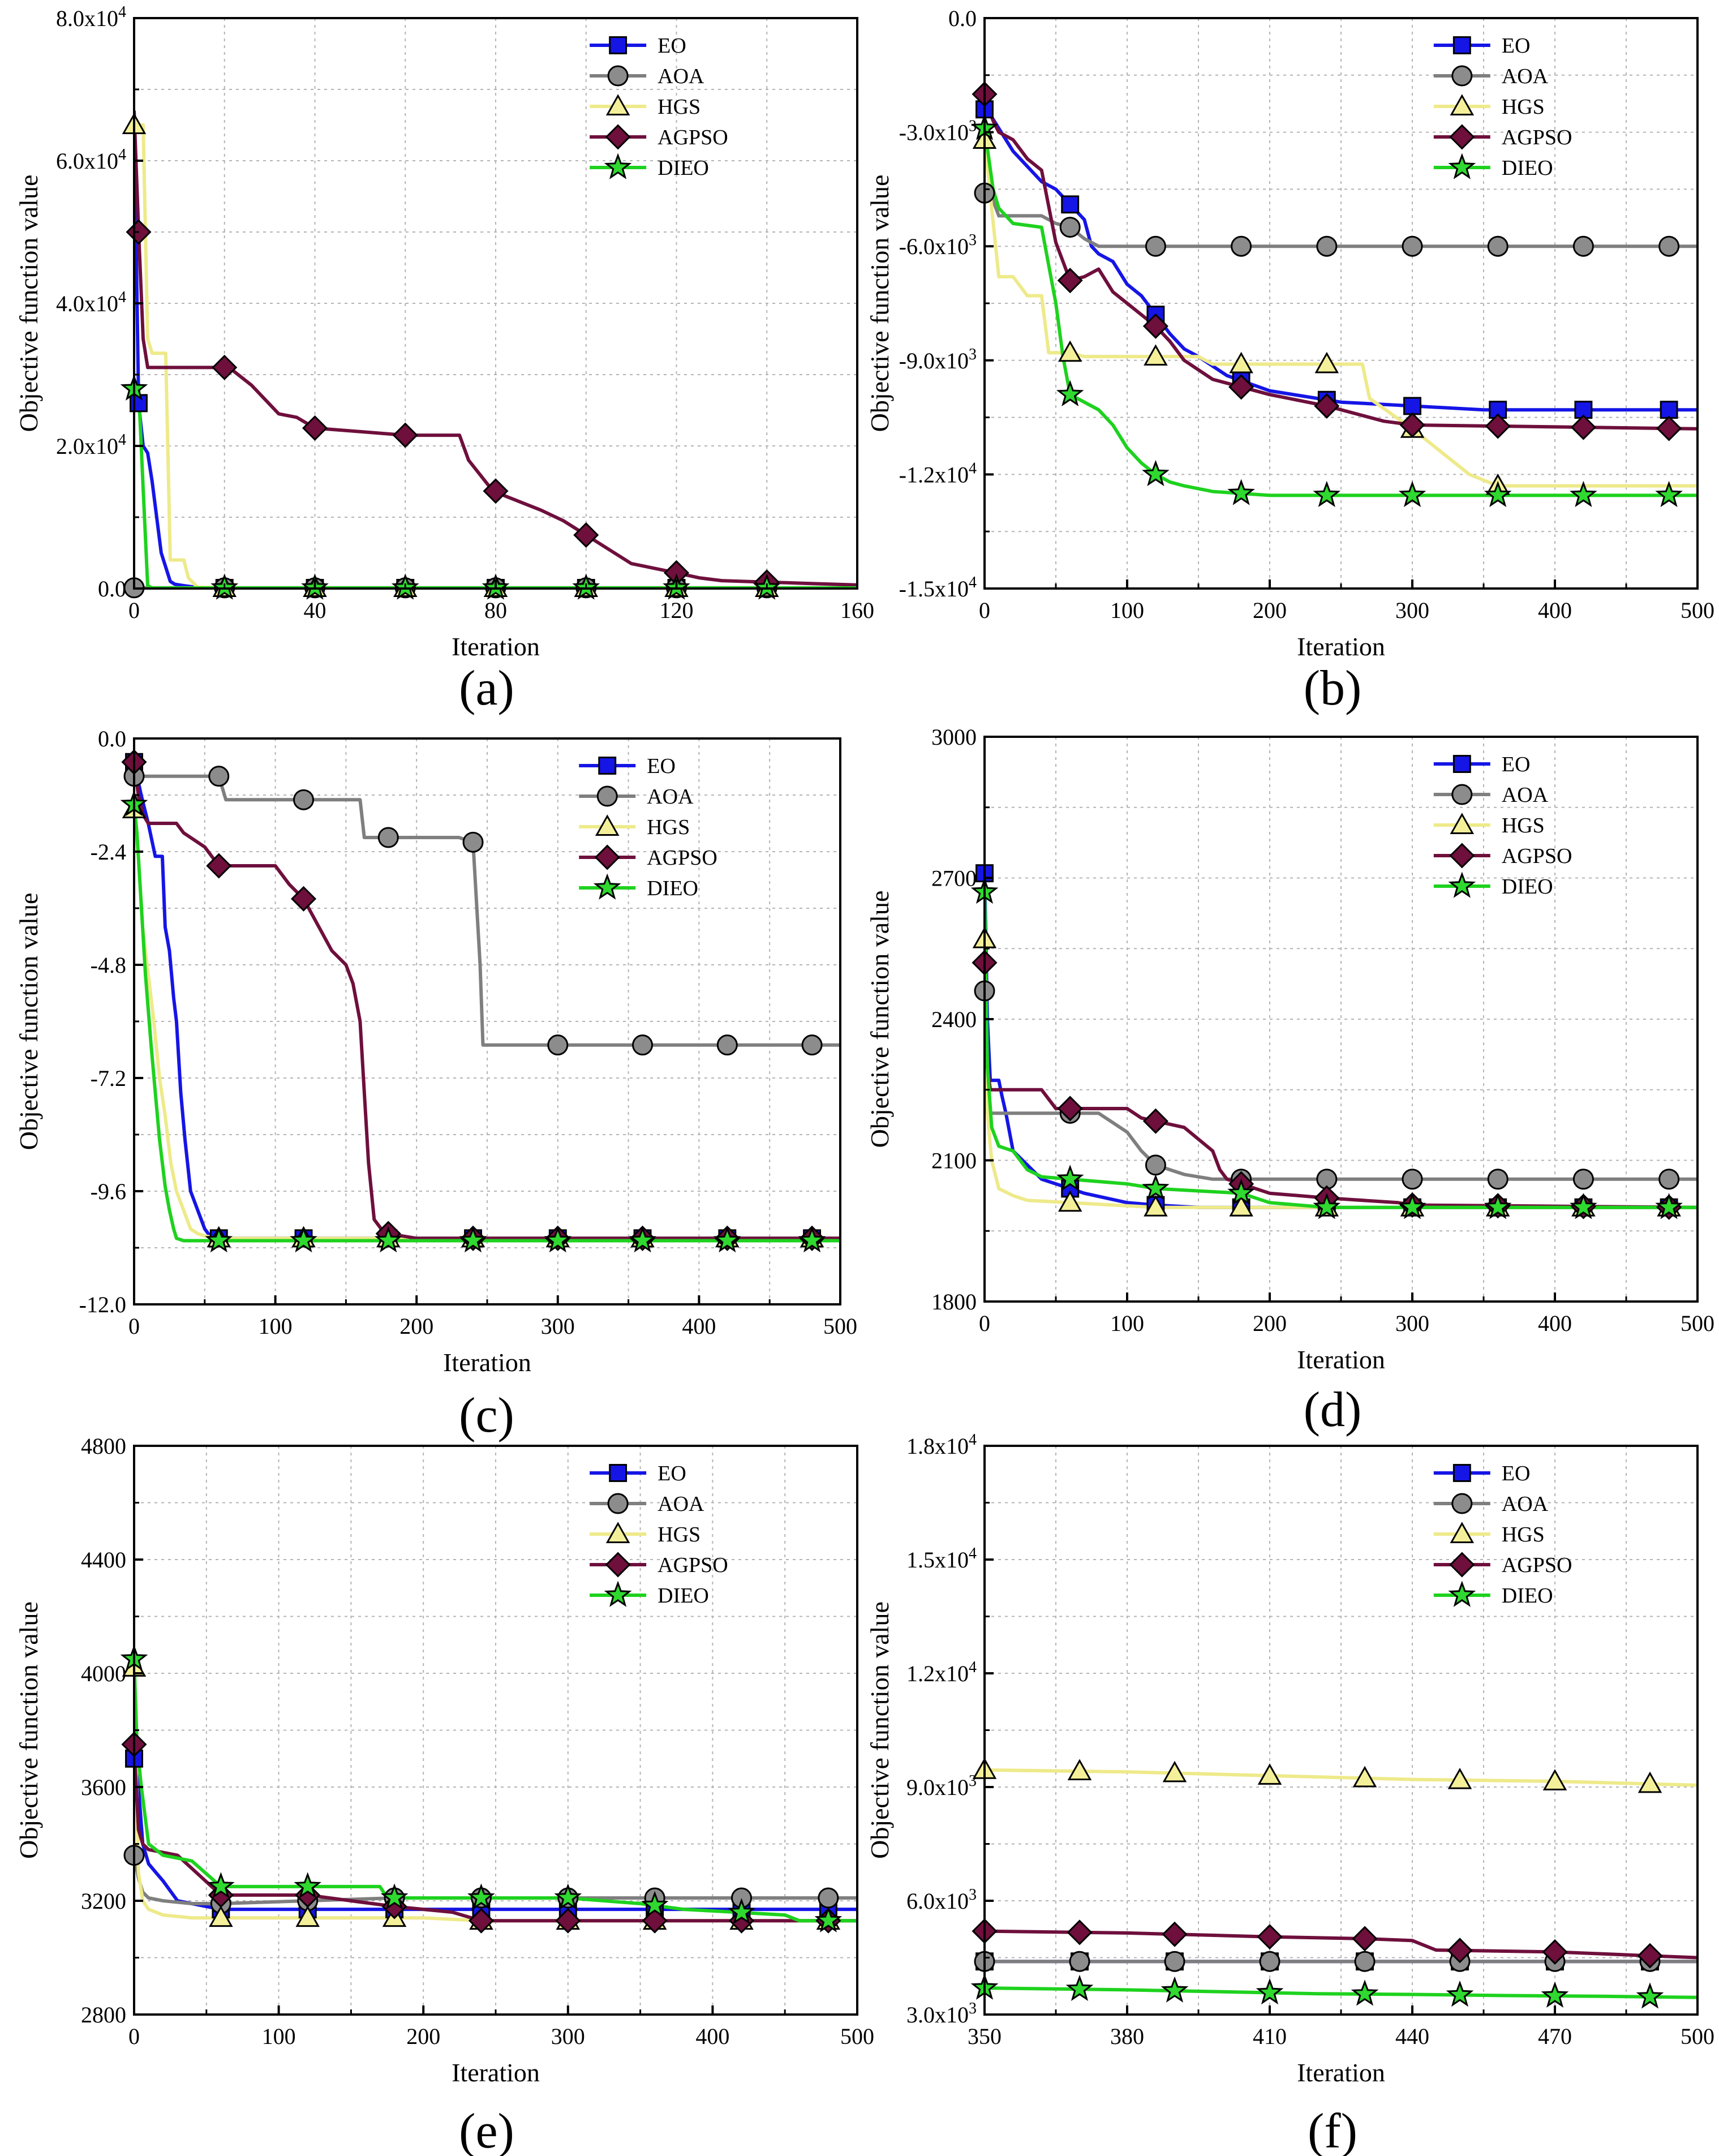 This screenshot has height=2156, width=1719. I want to click on x-tick-label: 120, so click(677, 610).